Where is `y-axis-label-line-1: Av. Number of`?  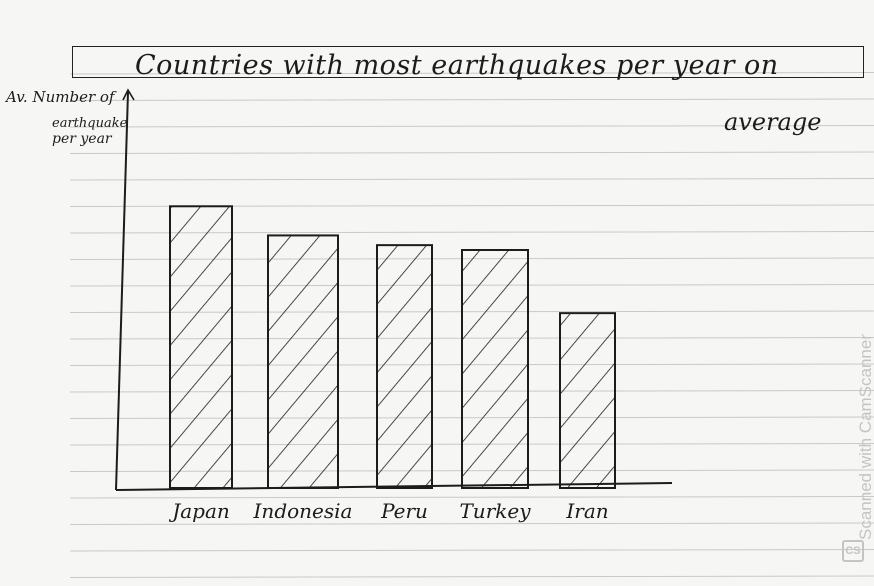 y-axis-label-line-1: Av. Number of is located at coordinates (60, 97).